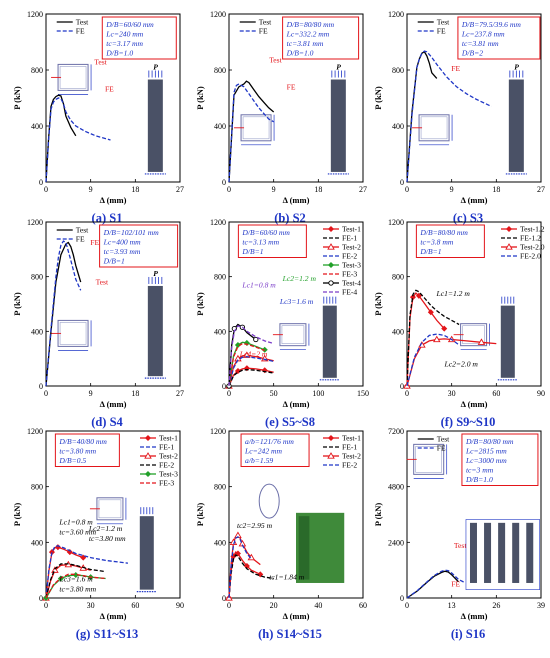  I want to click on legend-label: Test-4, so click(351, 283).